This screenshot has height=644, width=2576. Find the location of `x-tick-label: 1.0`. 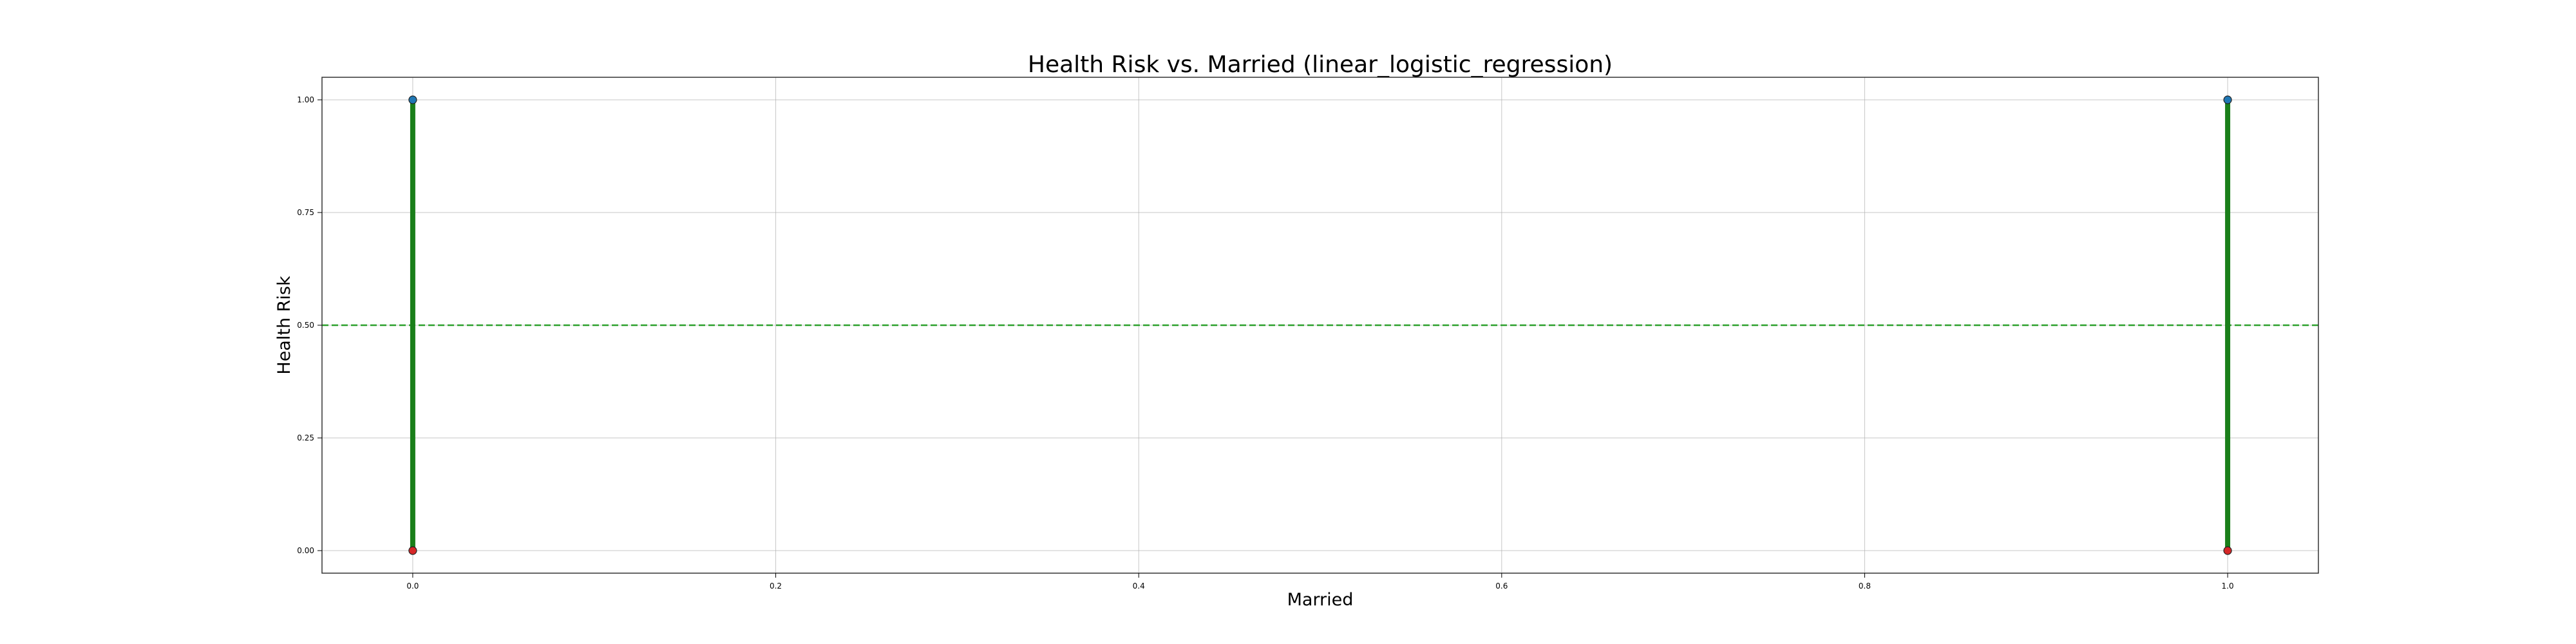

x-tick-label: 1.0 is located at coordinates (2228, 587).